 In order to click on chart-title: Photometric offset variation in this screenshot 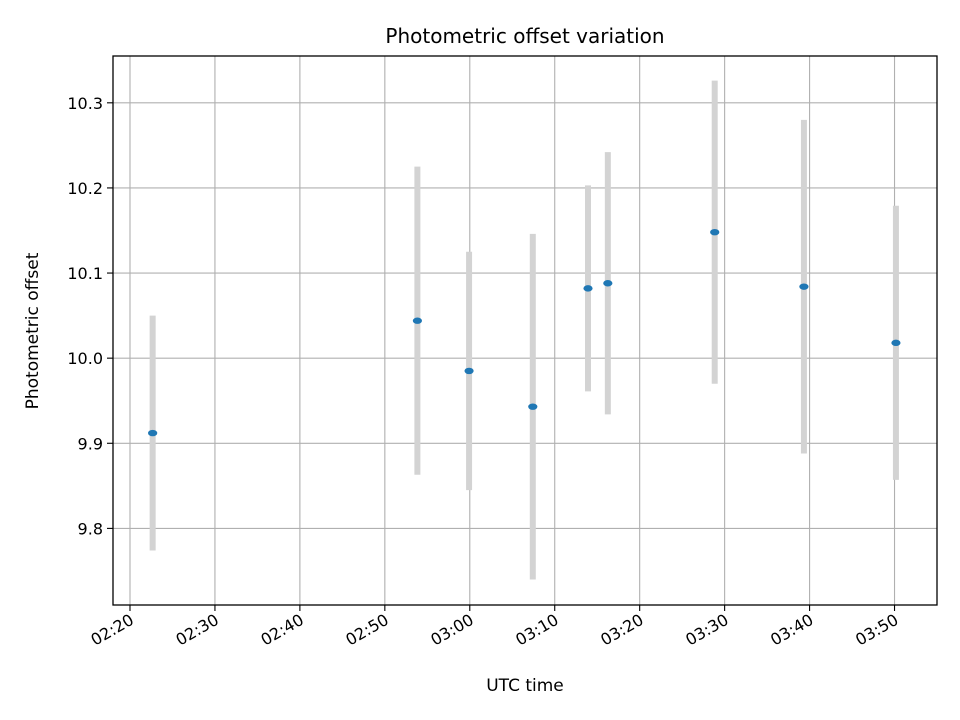, I will do `click(524, 36)`.